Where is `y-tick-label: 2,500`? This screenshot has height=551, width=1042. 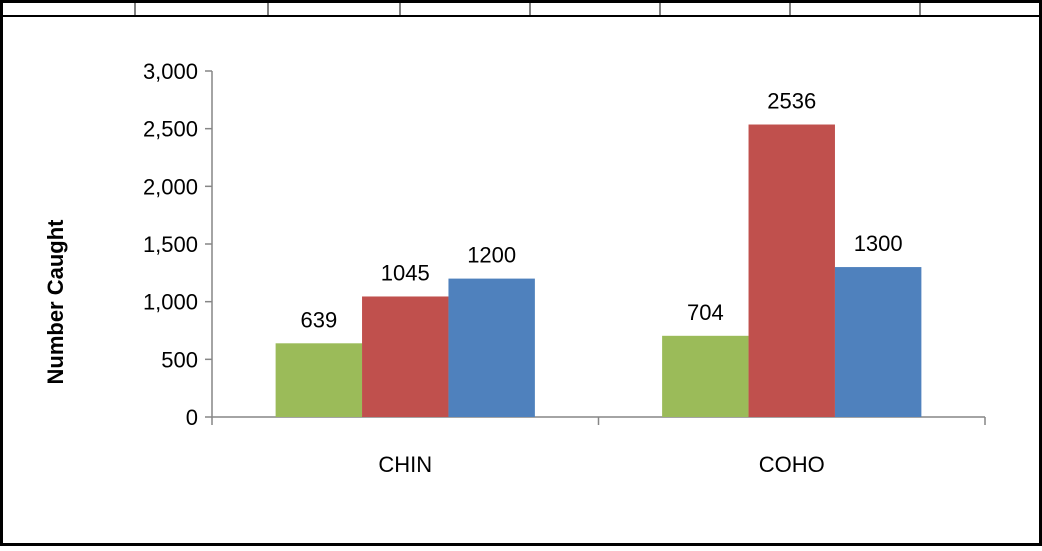
y-tick-label: 2,500 is located at coordinates (170, 129).